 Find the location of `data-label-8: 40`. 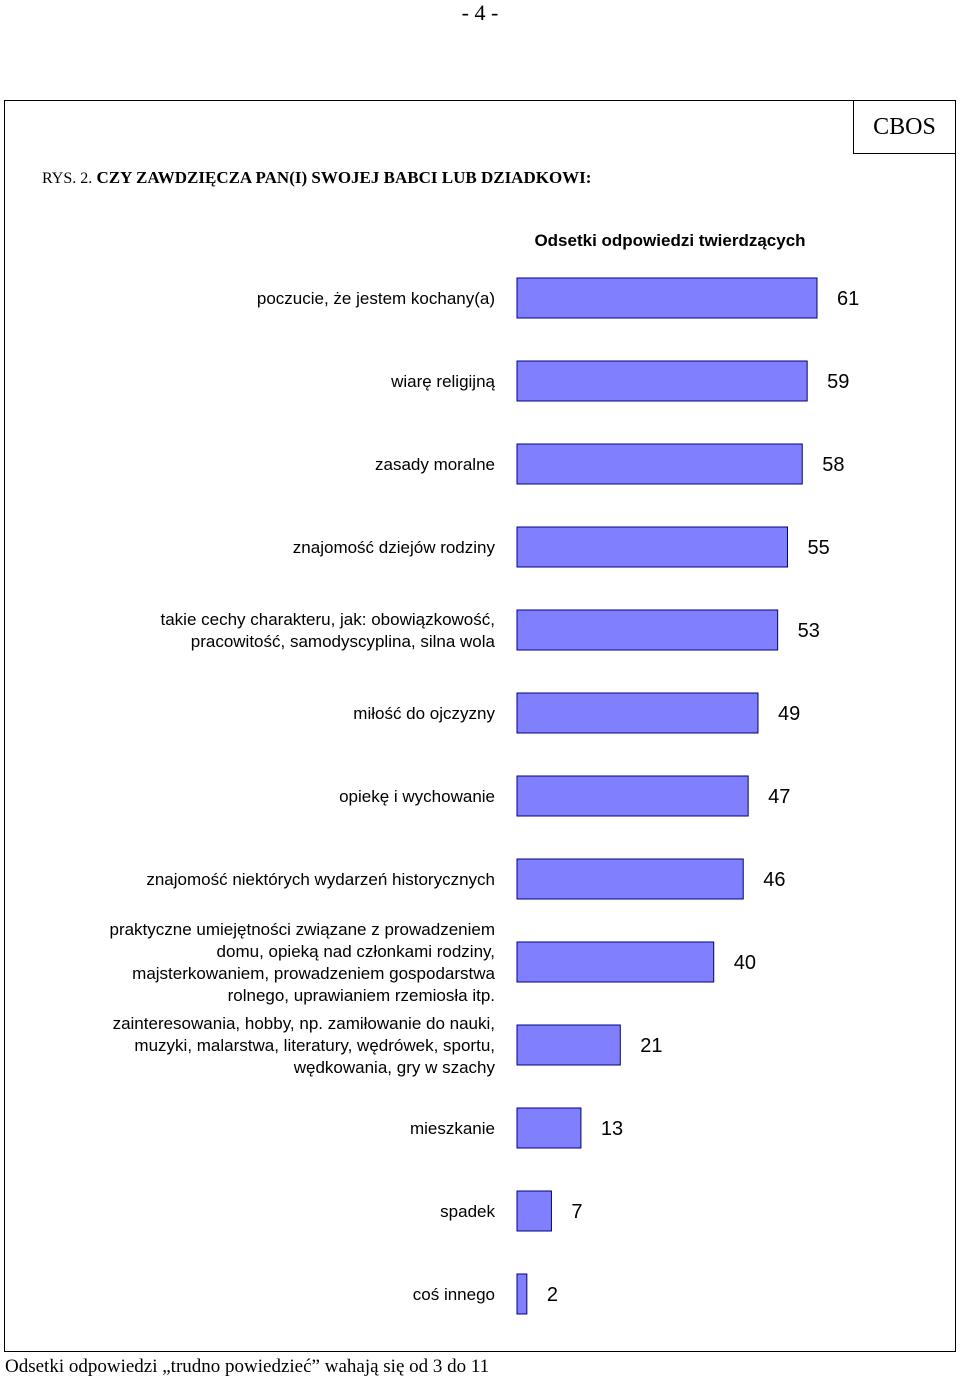

data-label-8: 40 is located at coordinates (745, 963).